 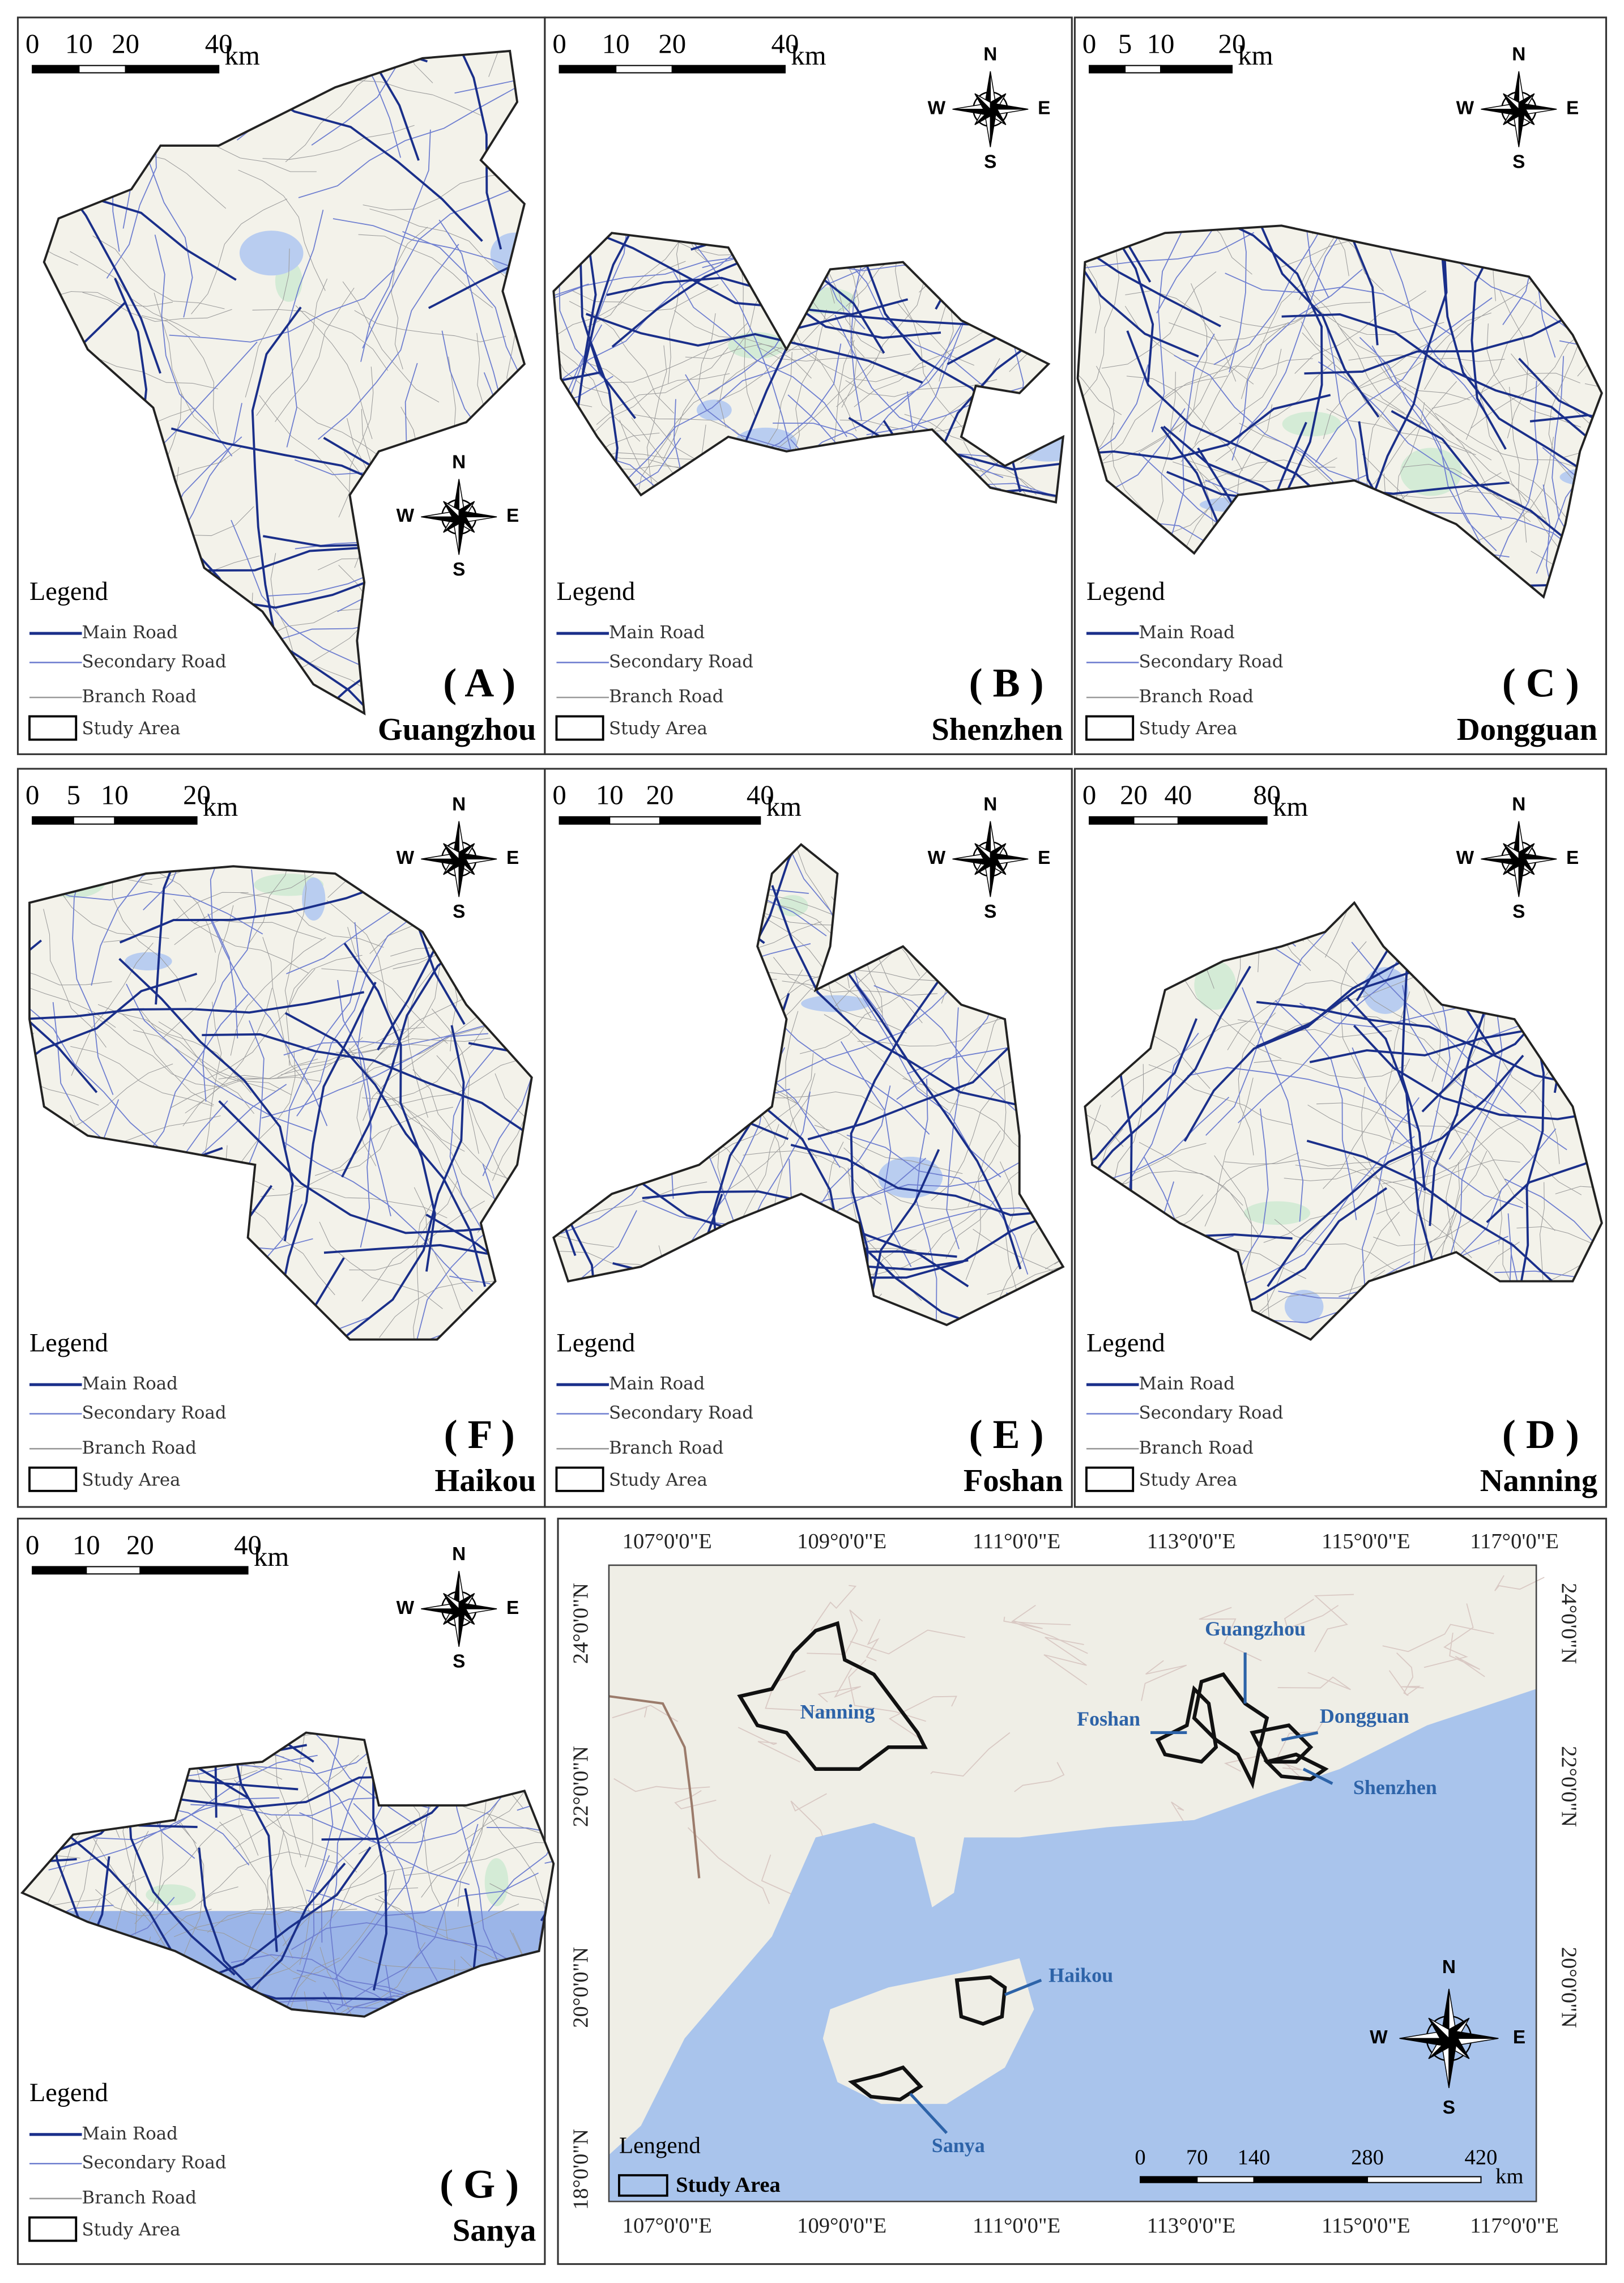 What do you see at coordinates (1125, 1343) in the screenshot?
I see `legend-title: Legend` at bounding box center [1125, 1343].